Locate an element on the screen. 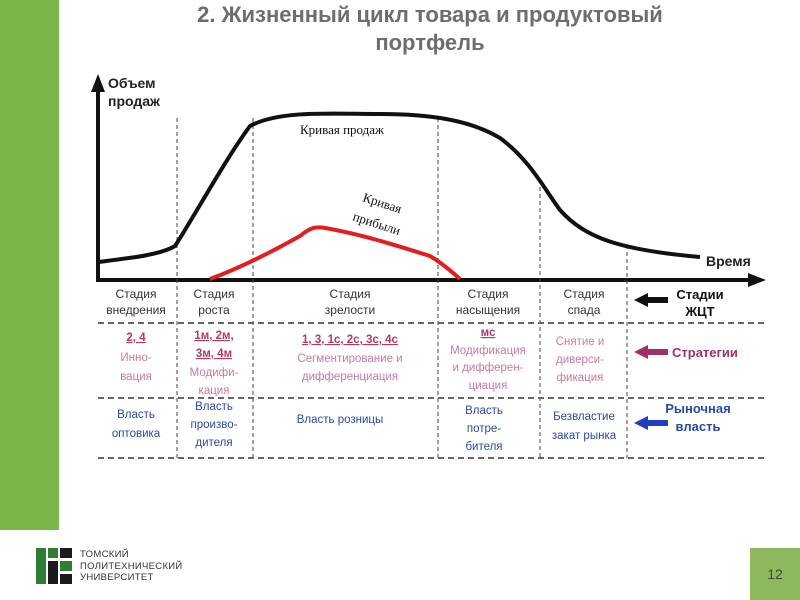  strategy-5-line2: диверси- is located at coordinates (580, 360).